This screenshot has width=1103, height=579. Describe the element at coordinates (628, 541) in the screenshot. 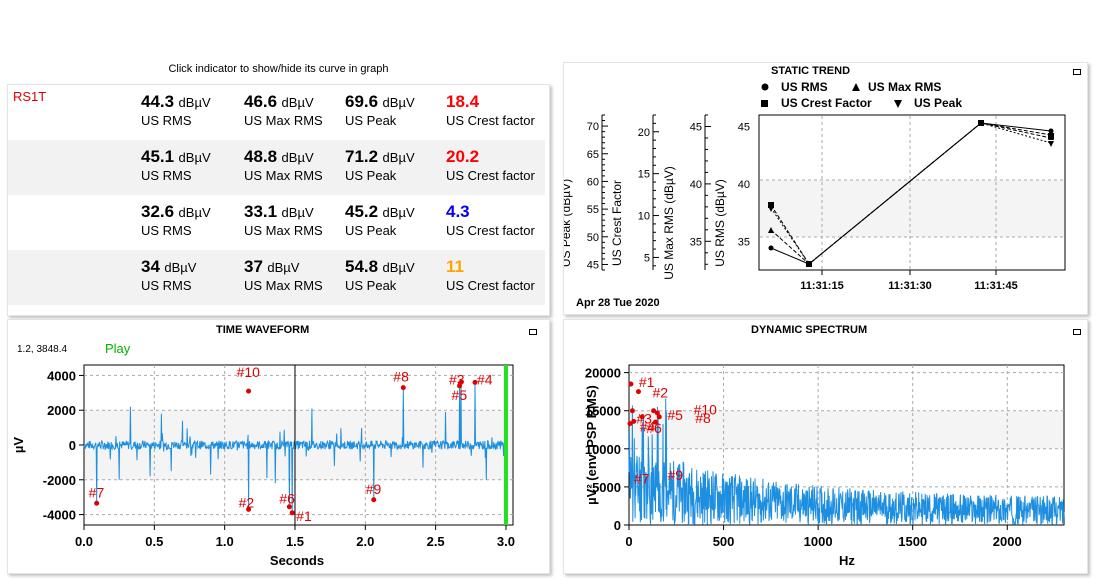

I see `x-tick-label: 0` at that location.